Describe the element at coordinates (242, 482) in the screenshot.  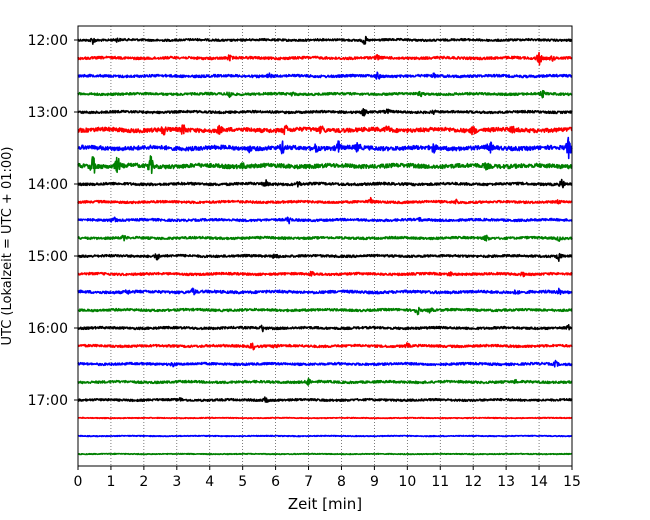
I see `x-tick-label: 5` at that location.